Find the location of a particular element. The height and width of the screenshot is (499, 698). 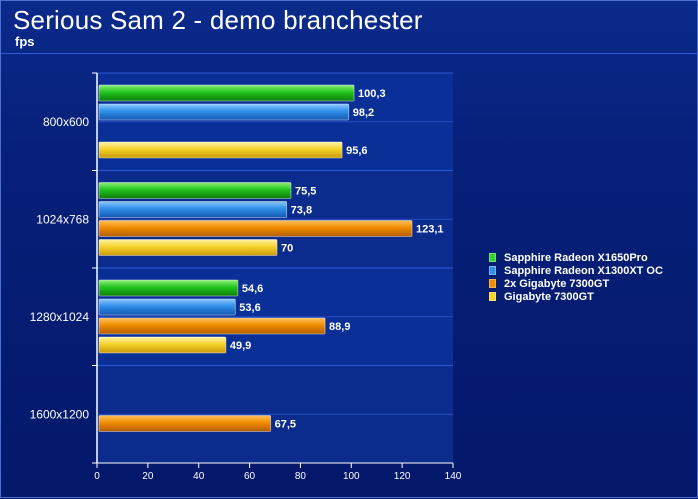

x-tick-label: 100 is located at coordinates (351, 476).